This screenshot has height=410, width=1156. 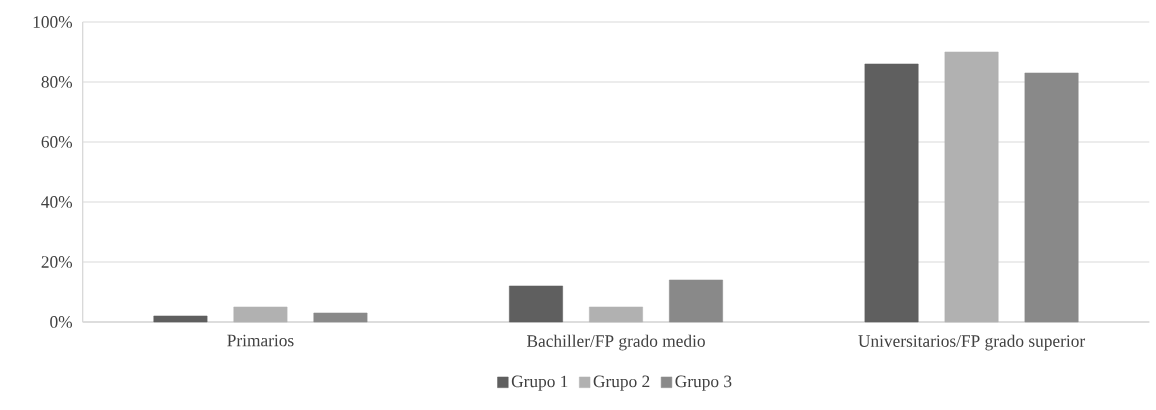 What do you see at coordinates (57, 82) in the screenshot?
I see `y-tick-label: 80%` at bounding box center [57, 82].